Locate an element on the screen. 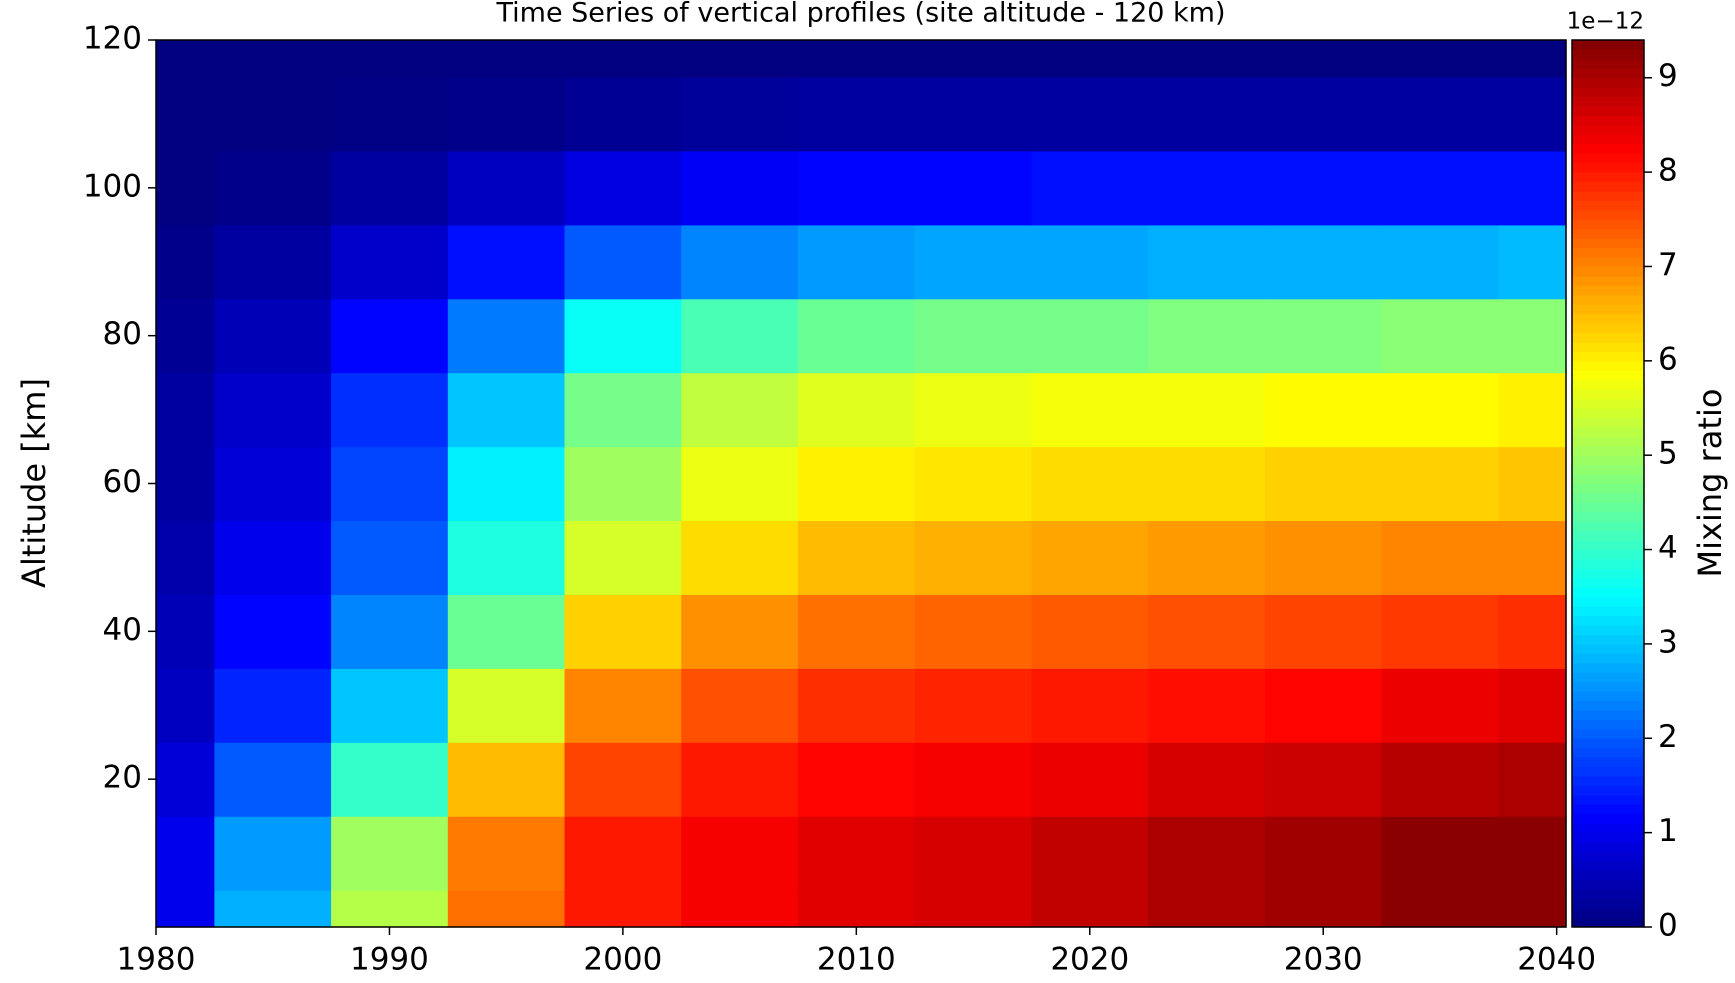  x-tick-label: 2040 is located at coordinates (1556, 960).